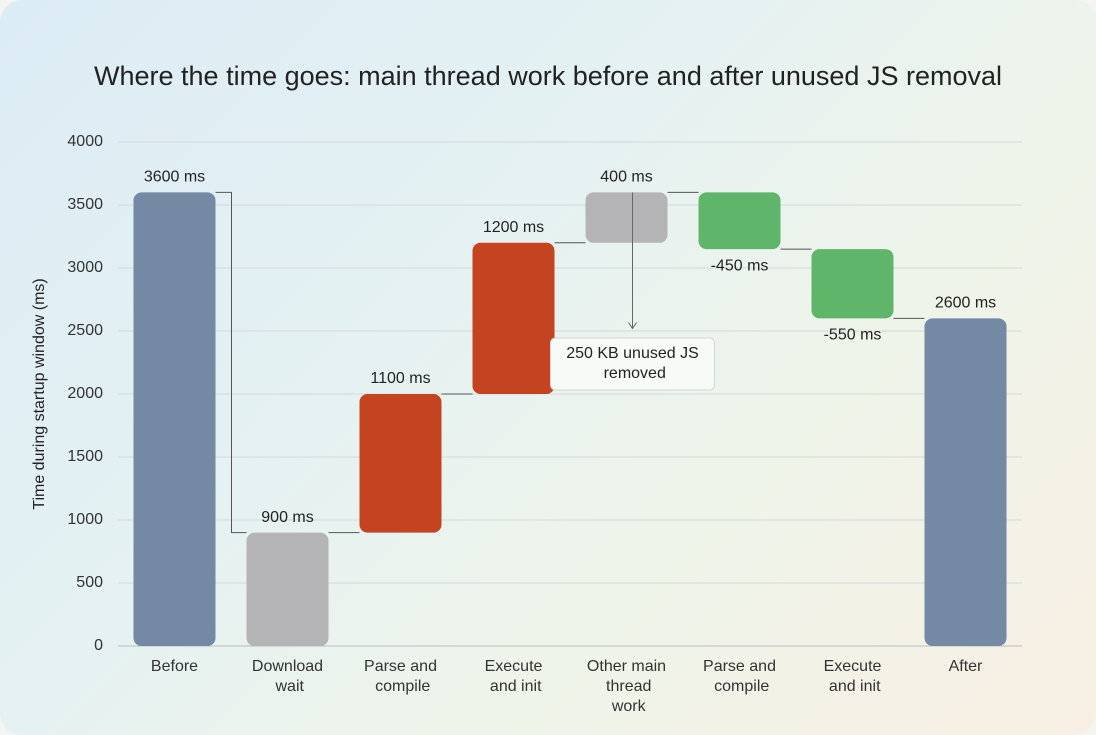  Describe the element at coordinates (632, 326) in the screenshot. I see `annotation-arrowhead` at that location.